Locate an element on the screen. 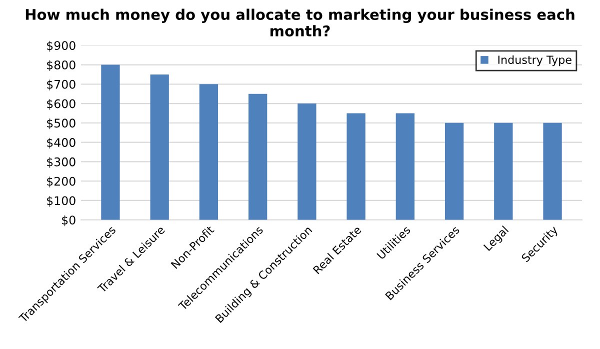  y-tick-label: $300 is located at coordinates (61, 162).